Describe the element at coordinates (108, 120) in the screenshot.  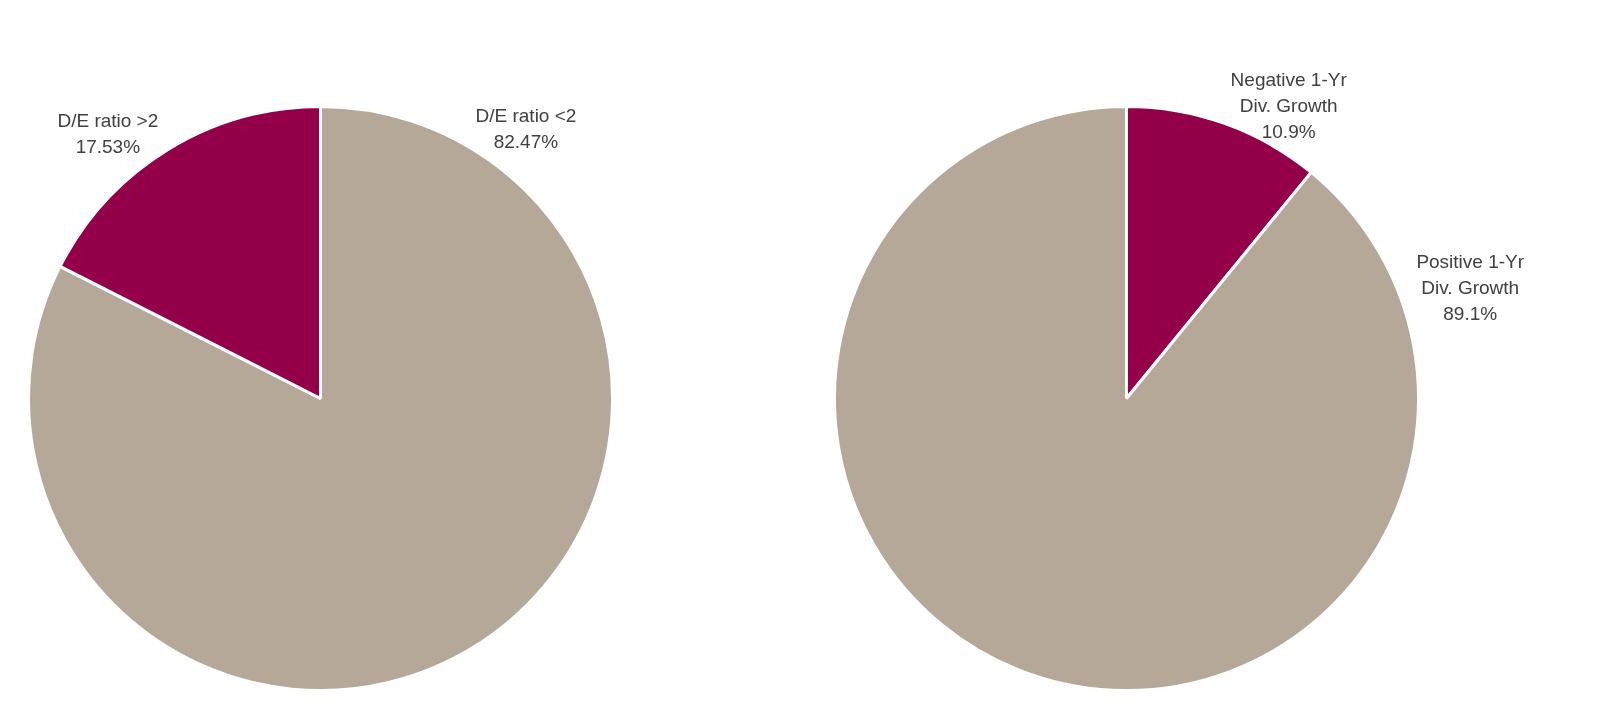
I see `slice-label: D/E ratio >2` at that location.